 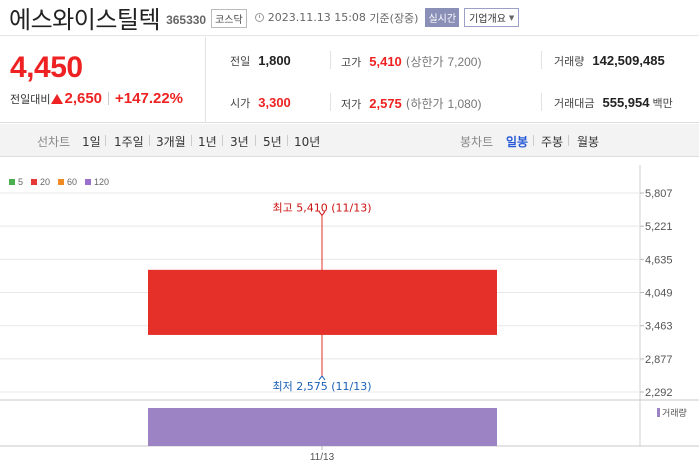 What do you see at coordinates (552, 142) in the screenshot?
I see `tab-weekly: 주봉` at bounding box center [552, 142].